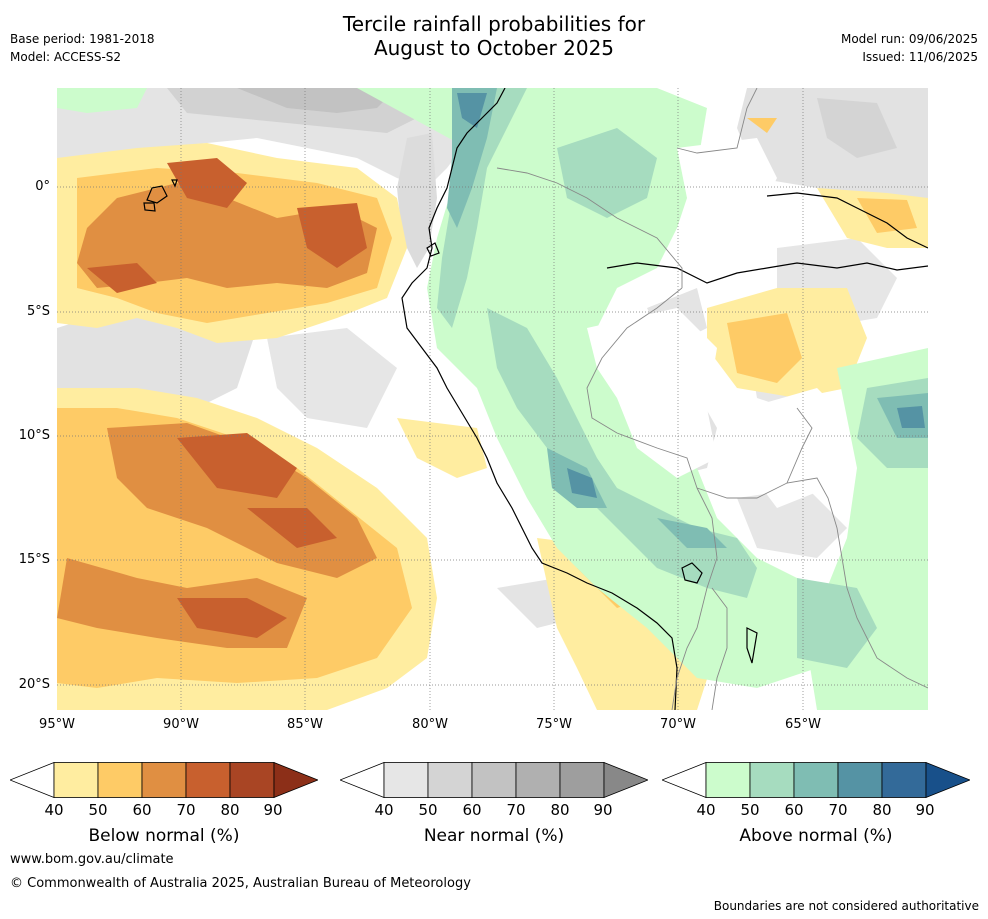 The width and height of the screenshot is (988, 919). What do you see at coordinates (803, 724) in the screenshot?
I see `lon-label-65w: 65°W` at bounding box center [803, 724].